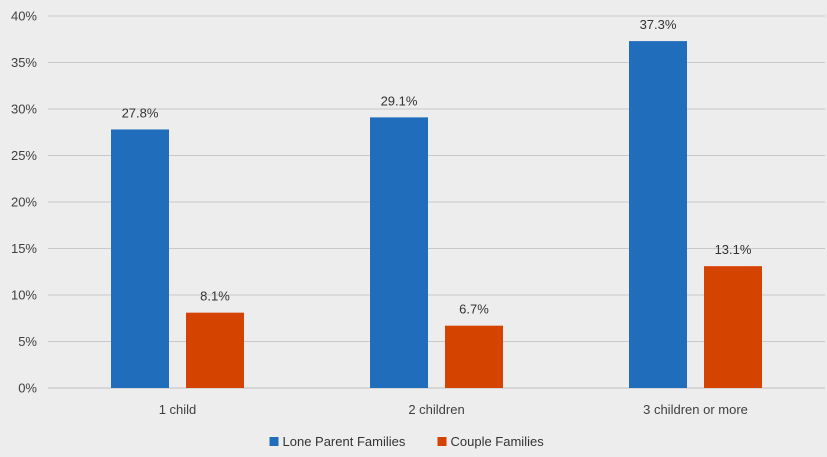 The height and width of the screenshot is (457, 827). What do you see at coordinates (24, 16) in the screenshot?
I see `y-tick-label: 40%` at bounding box center [24, 16].